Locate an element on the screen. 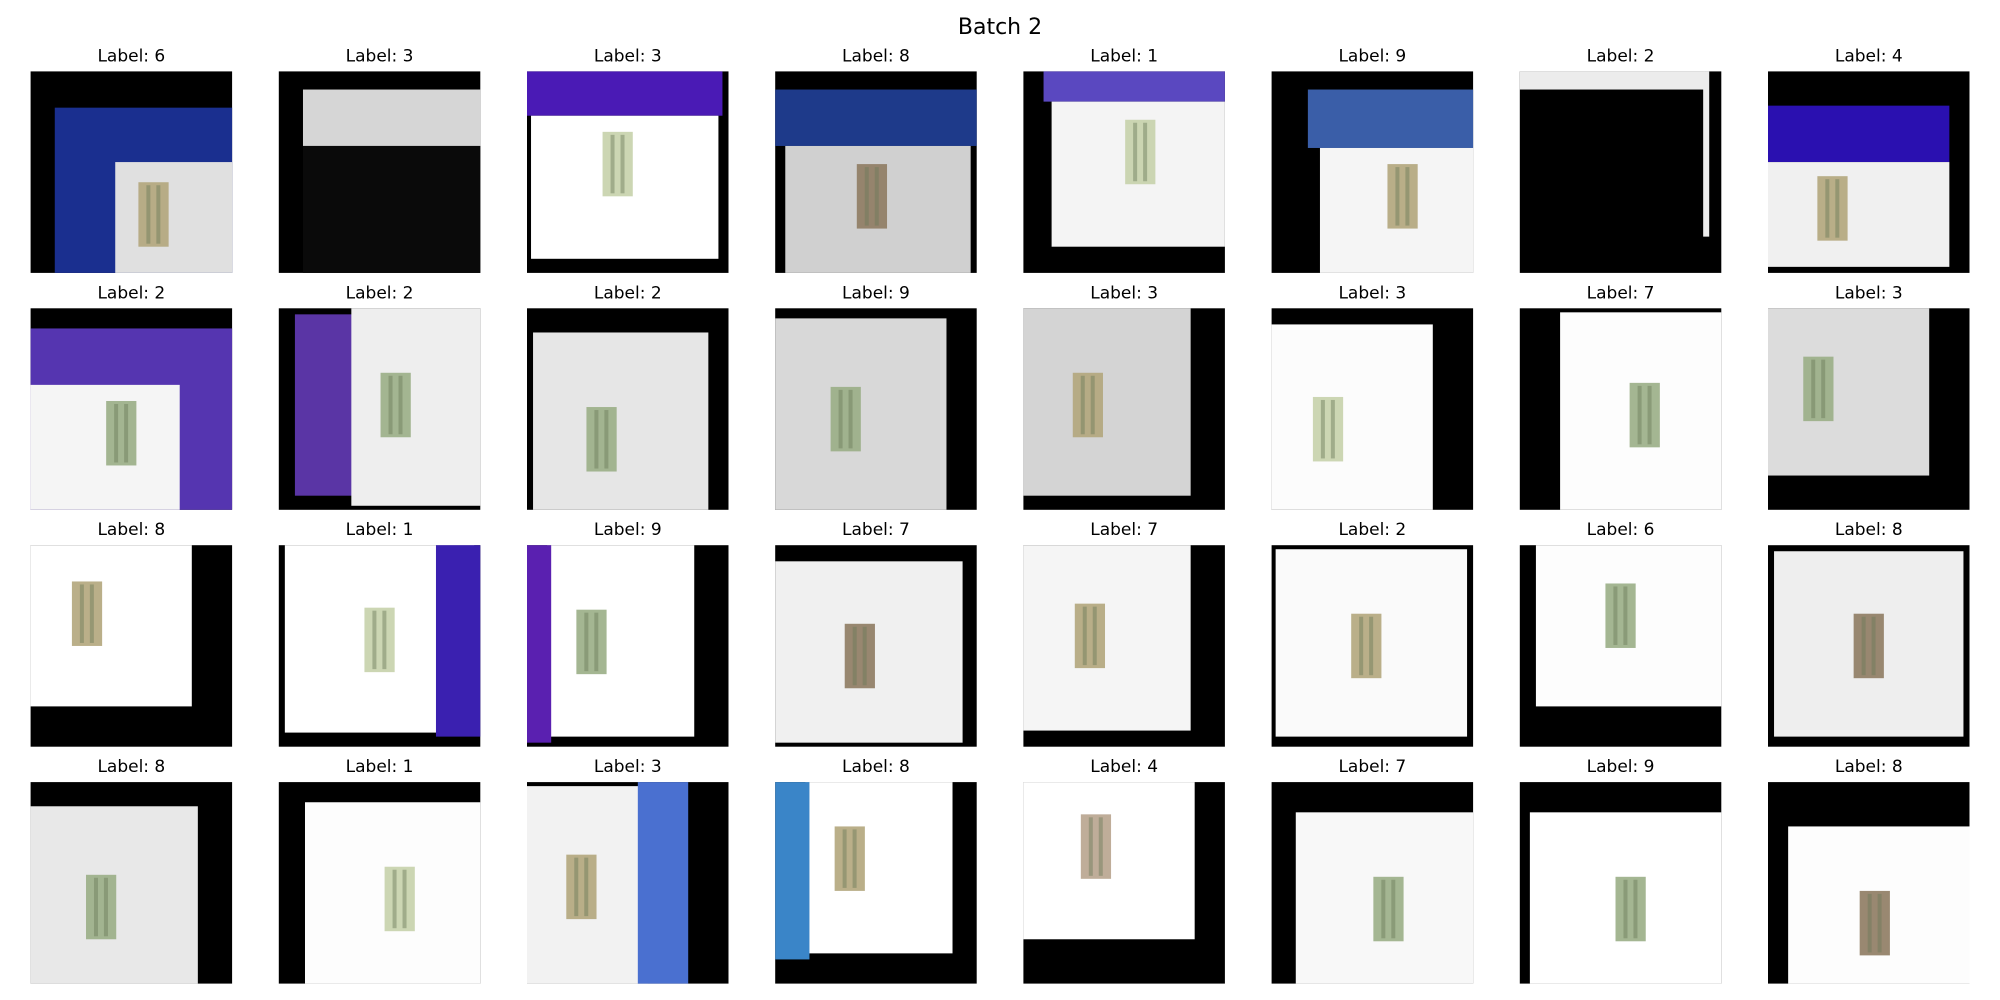 Image resolution: width=2000 pixels, height=1000 pixels. image-panel: Label: 6 is located at coordinates (1620, 633).